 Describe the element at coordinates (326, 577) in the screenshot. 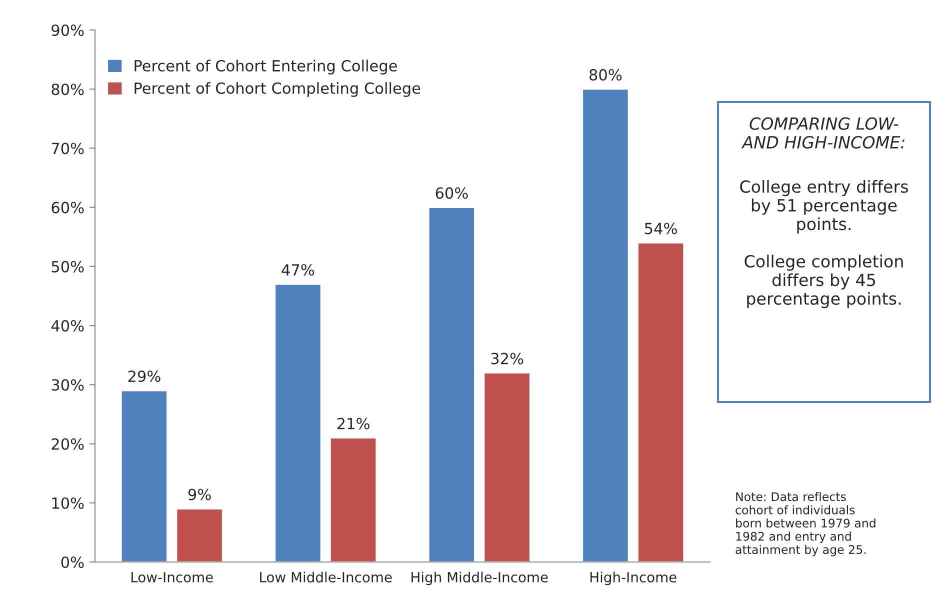

I see `x-tick-label: Low Middle-Income` at that location.